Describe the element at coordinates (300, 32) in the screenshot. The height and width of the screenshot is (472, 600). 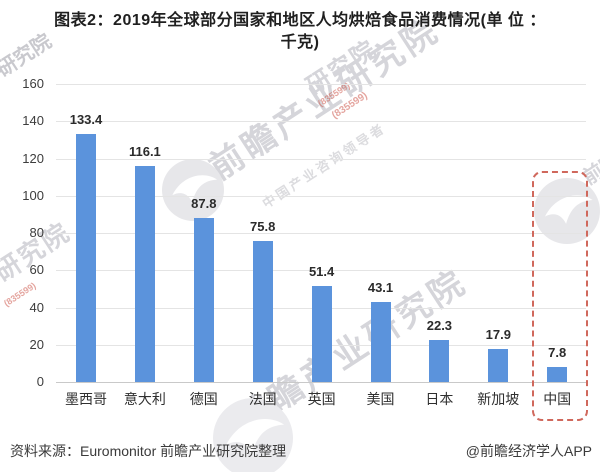
I see `chart-title: 图表2：2019年全球部分国家和地区人均烘焙食品消费情况(单 位 ： 千克)` at that location.